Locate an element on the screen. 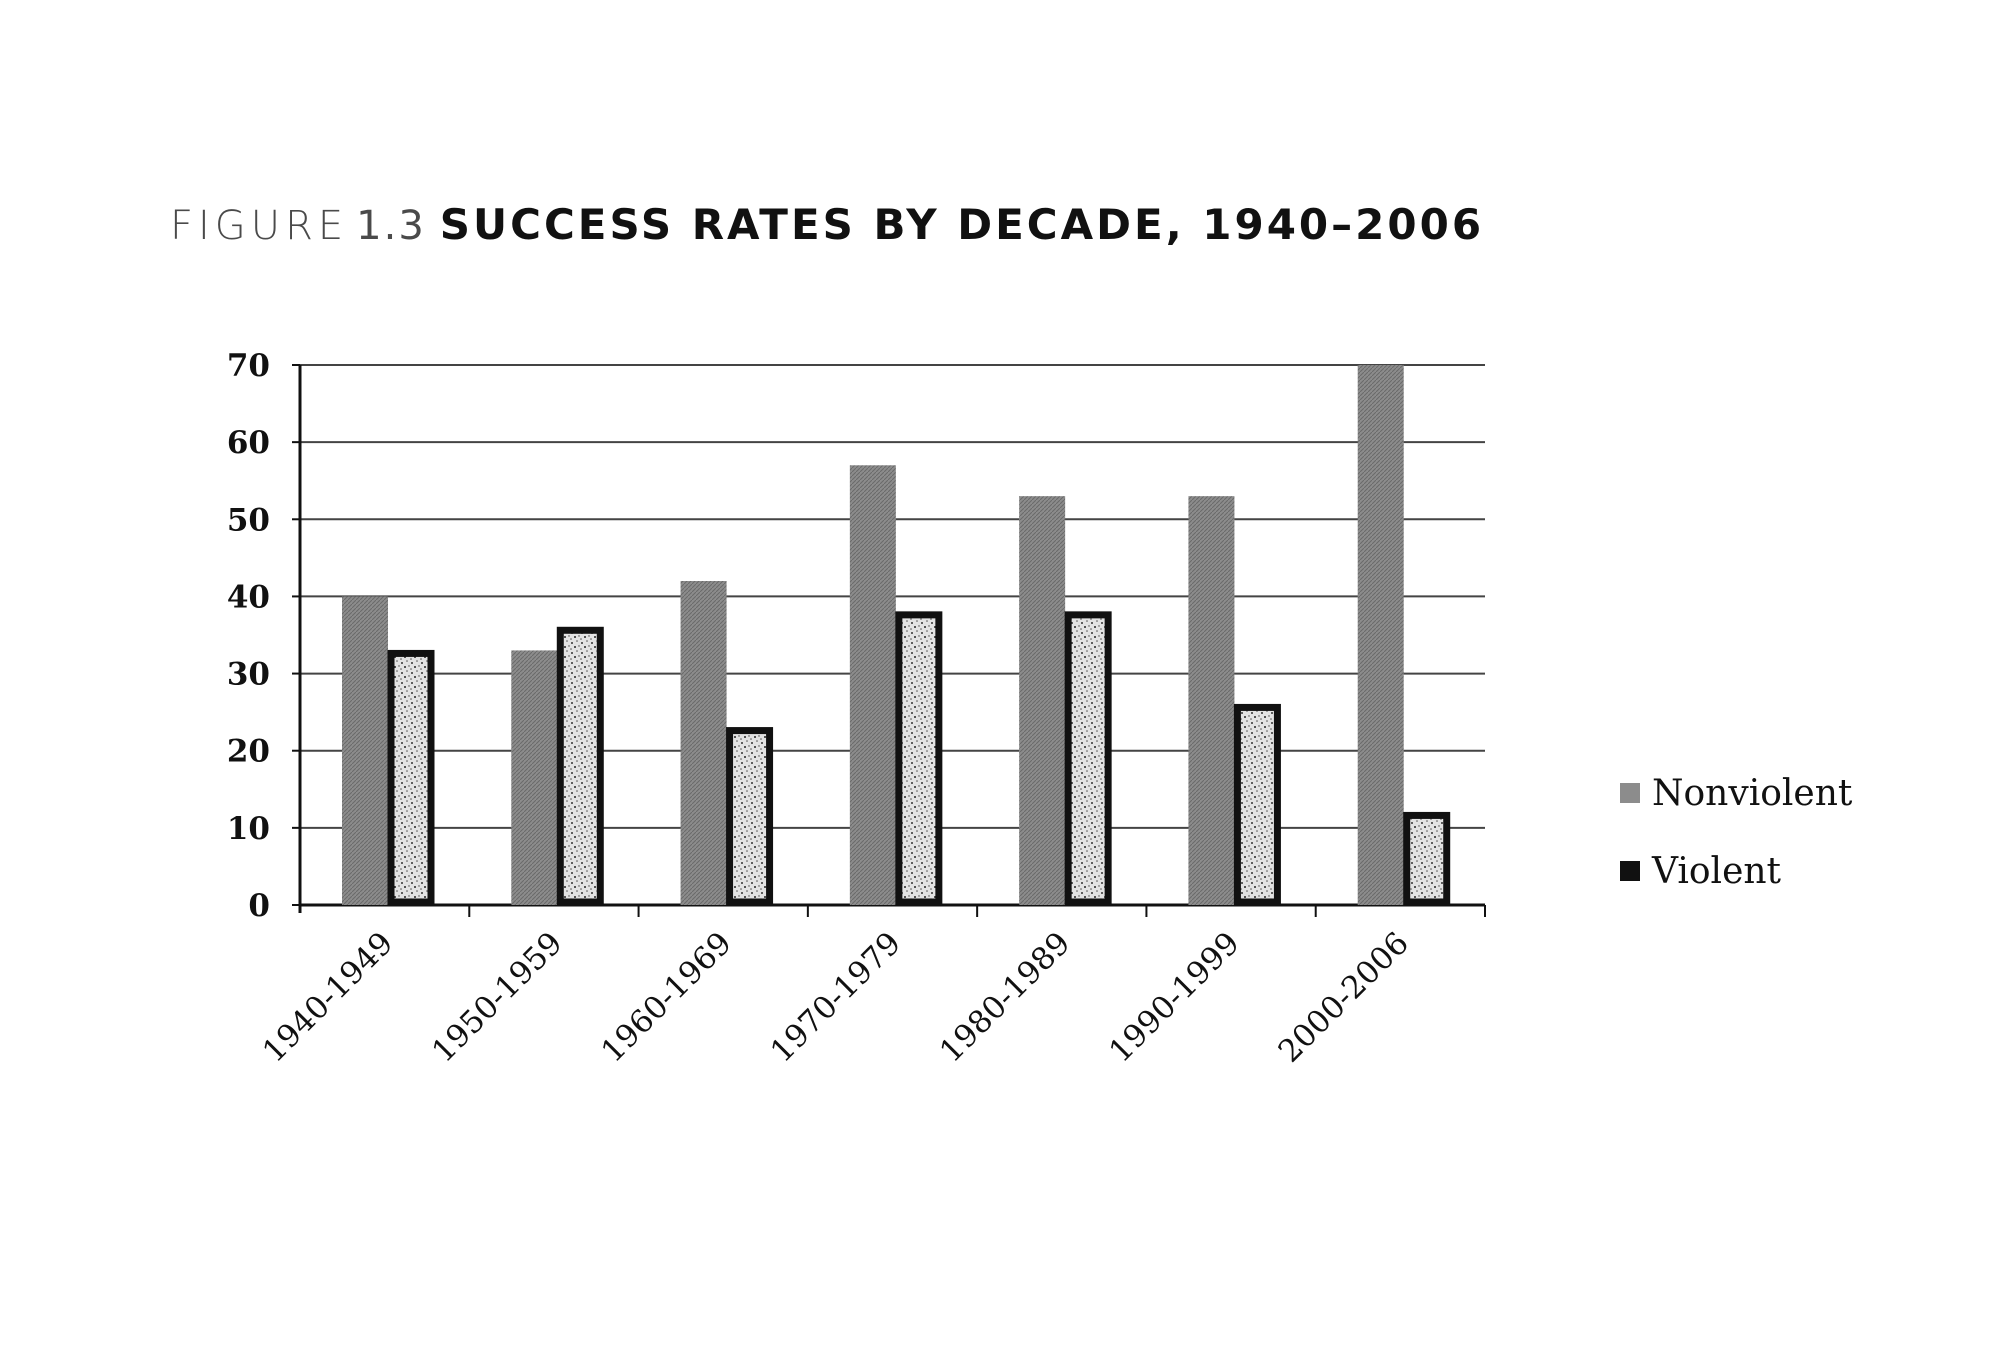 This screenshot has height=1354, width=2000. legend-swatch-violent is located at coordinates (1630, 871).